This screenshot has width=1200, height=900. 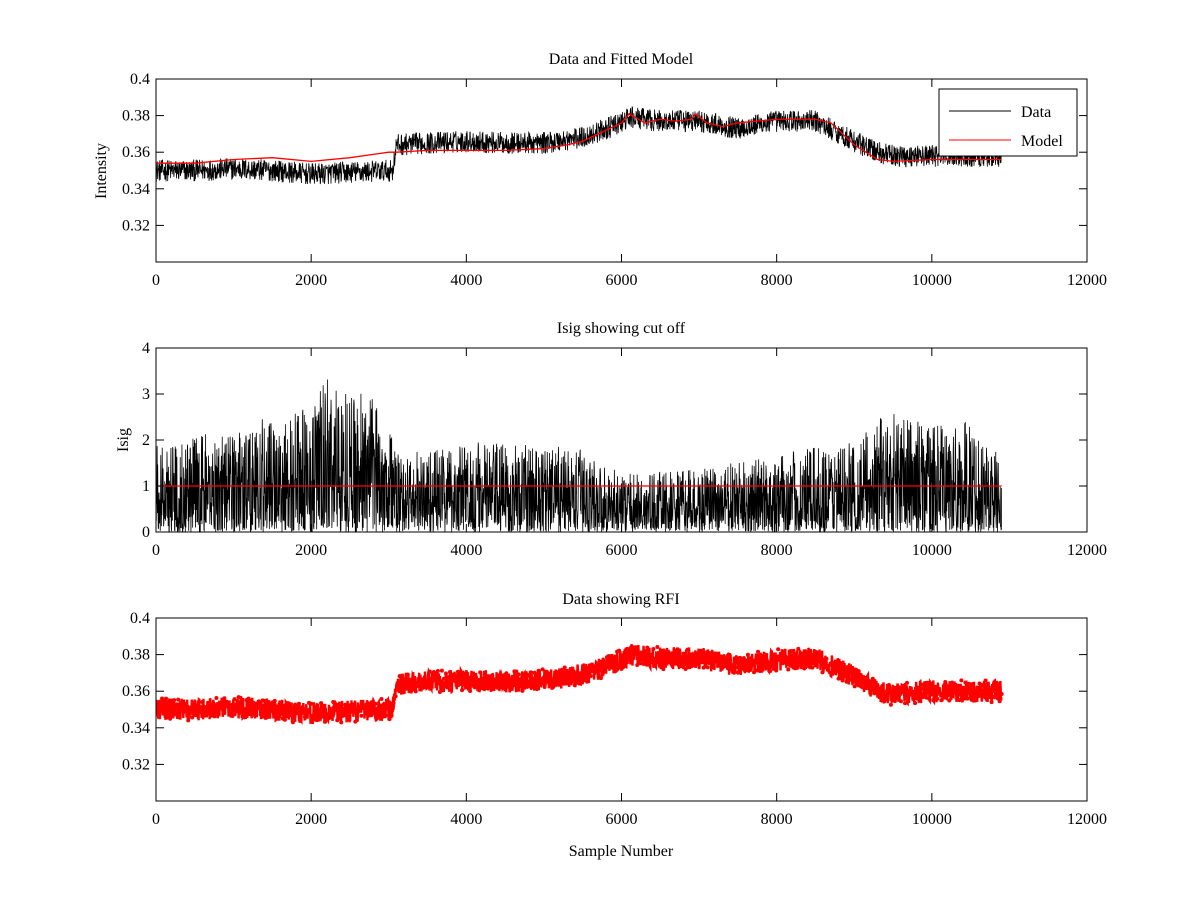 What do you see at coordinates (136, 728) in the screenshot?
I see `y-tick-label: 0.34` at bounding box center [136, 728].